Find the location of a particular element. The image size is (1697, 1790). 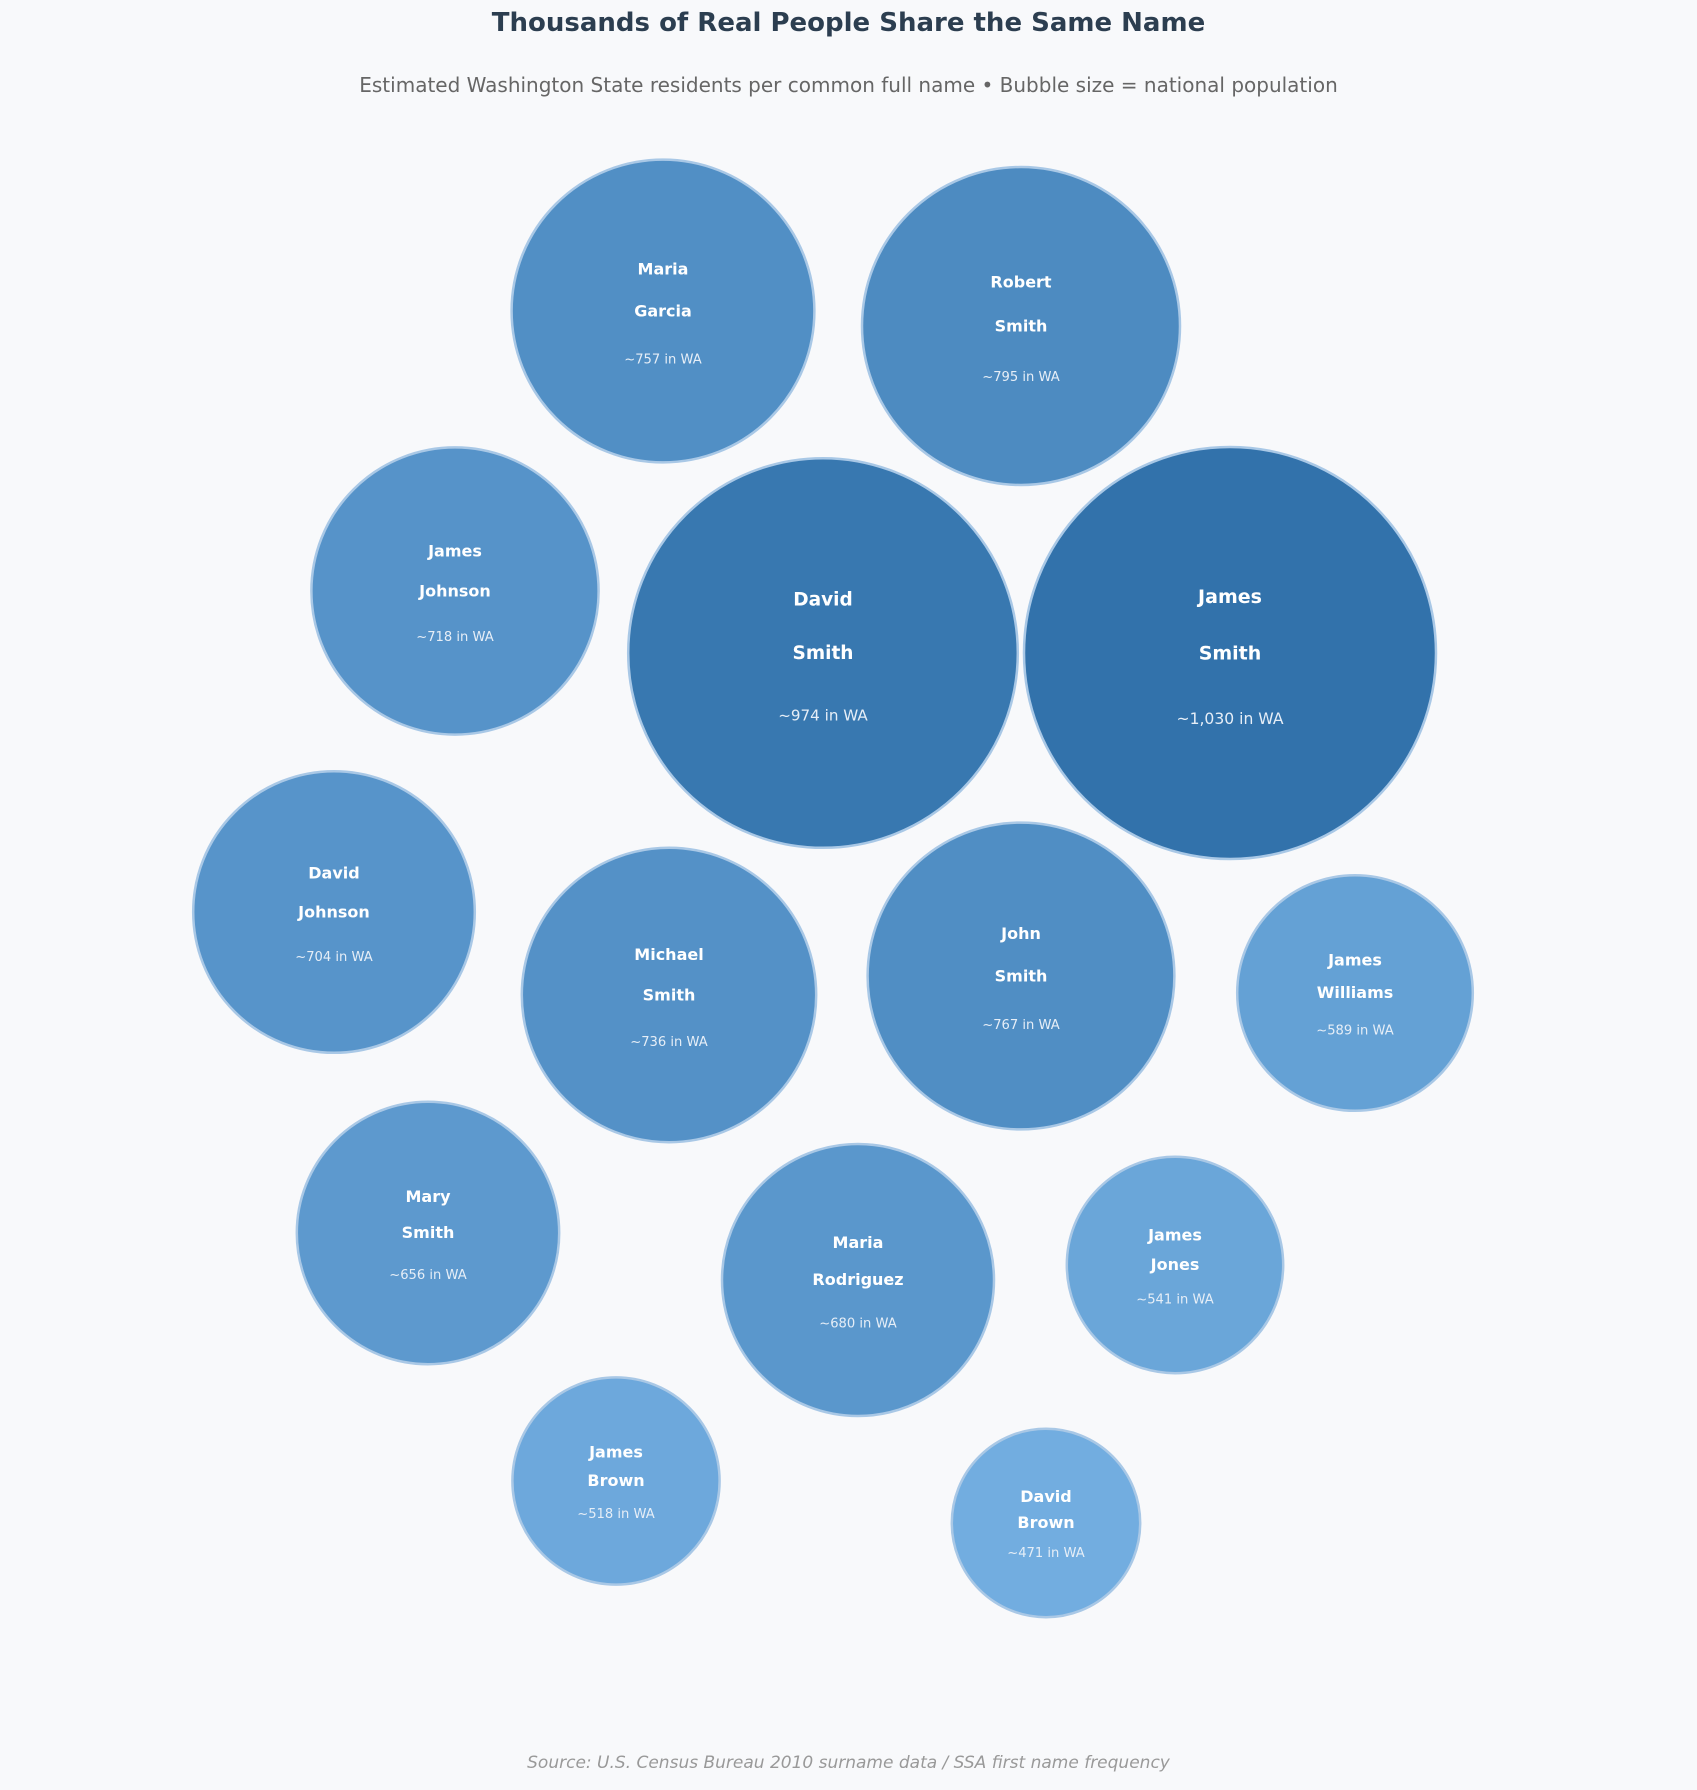

bubble-maria-garcia: Maria Garcia ~757 in WA is located at coordinates (663, 311).